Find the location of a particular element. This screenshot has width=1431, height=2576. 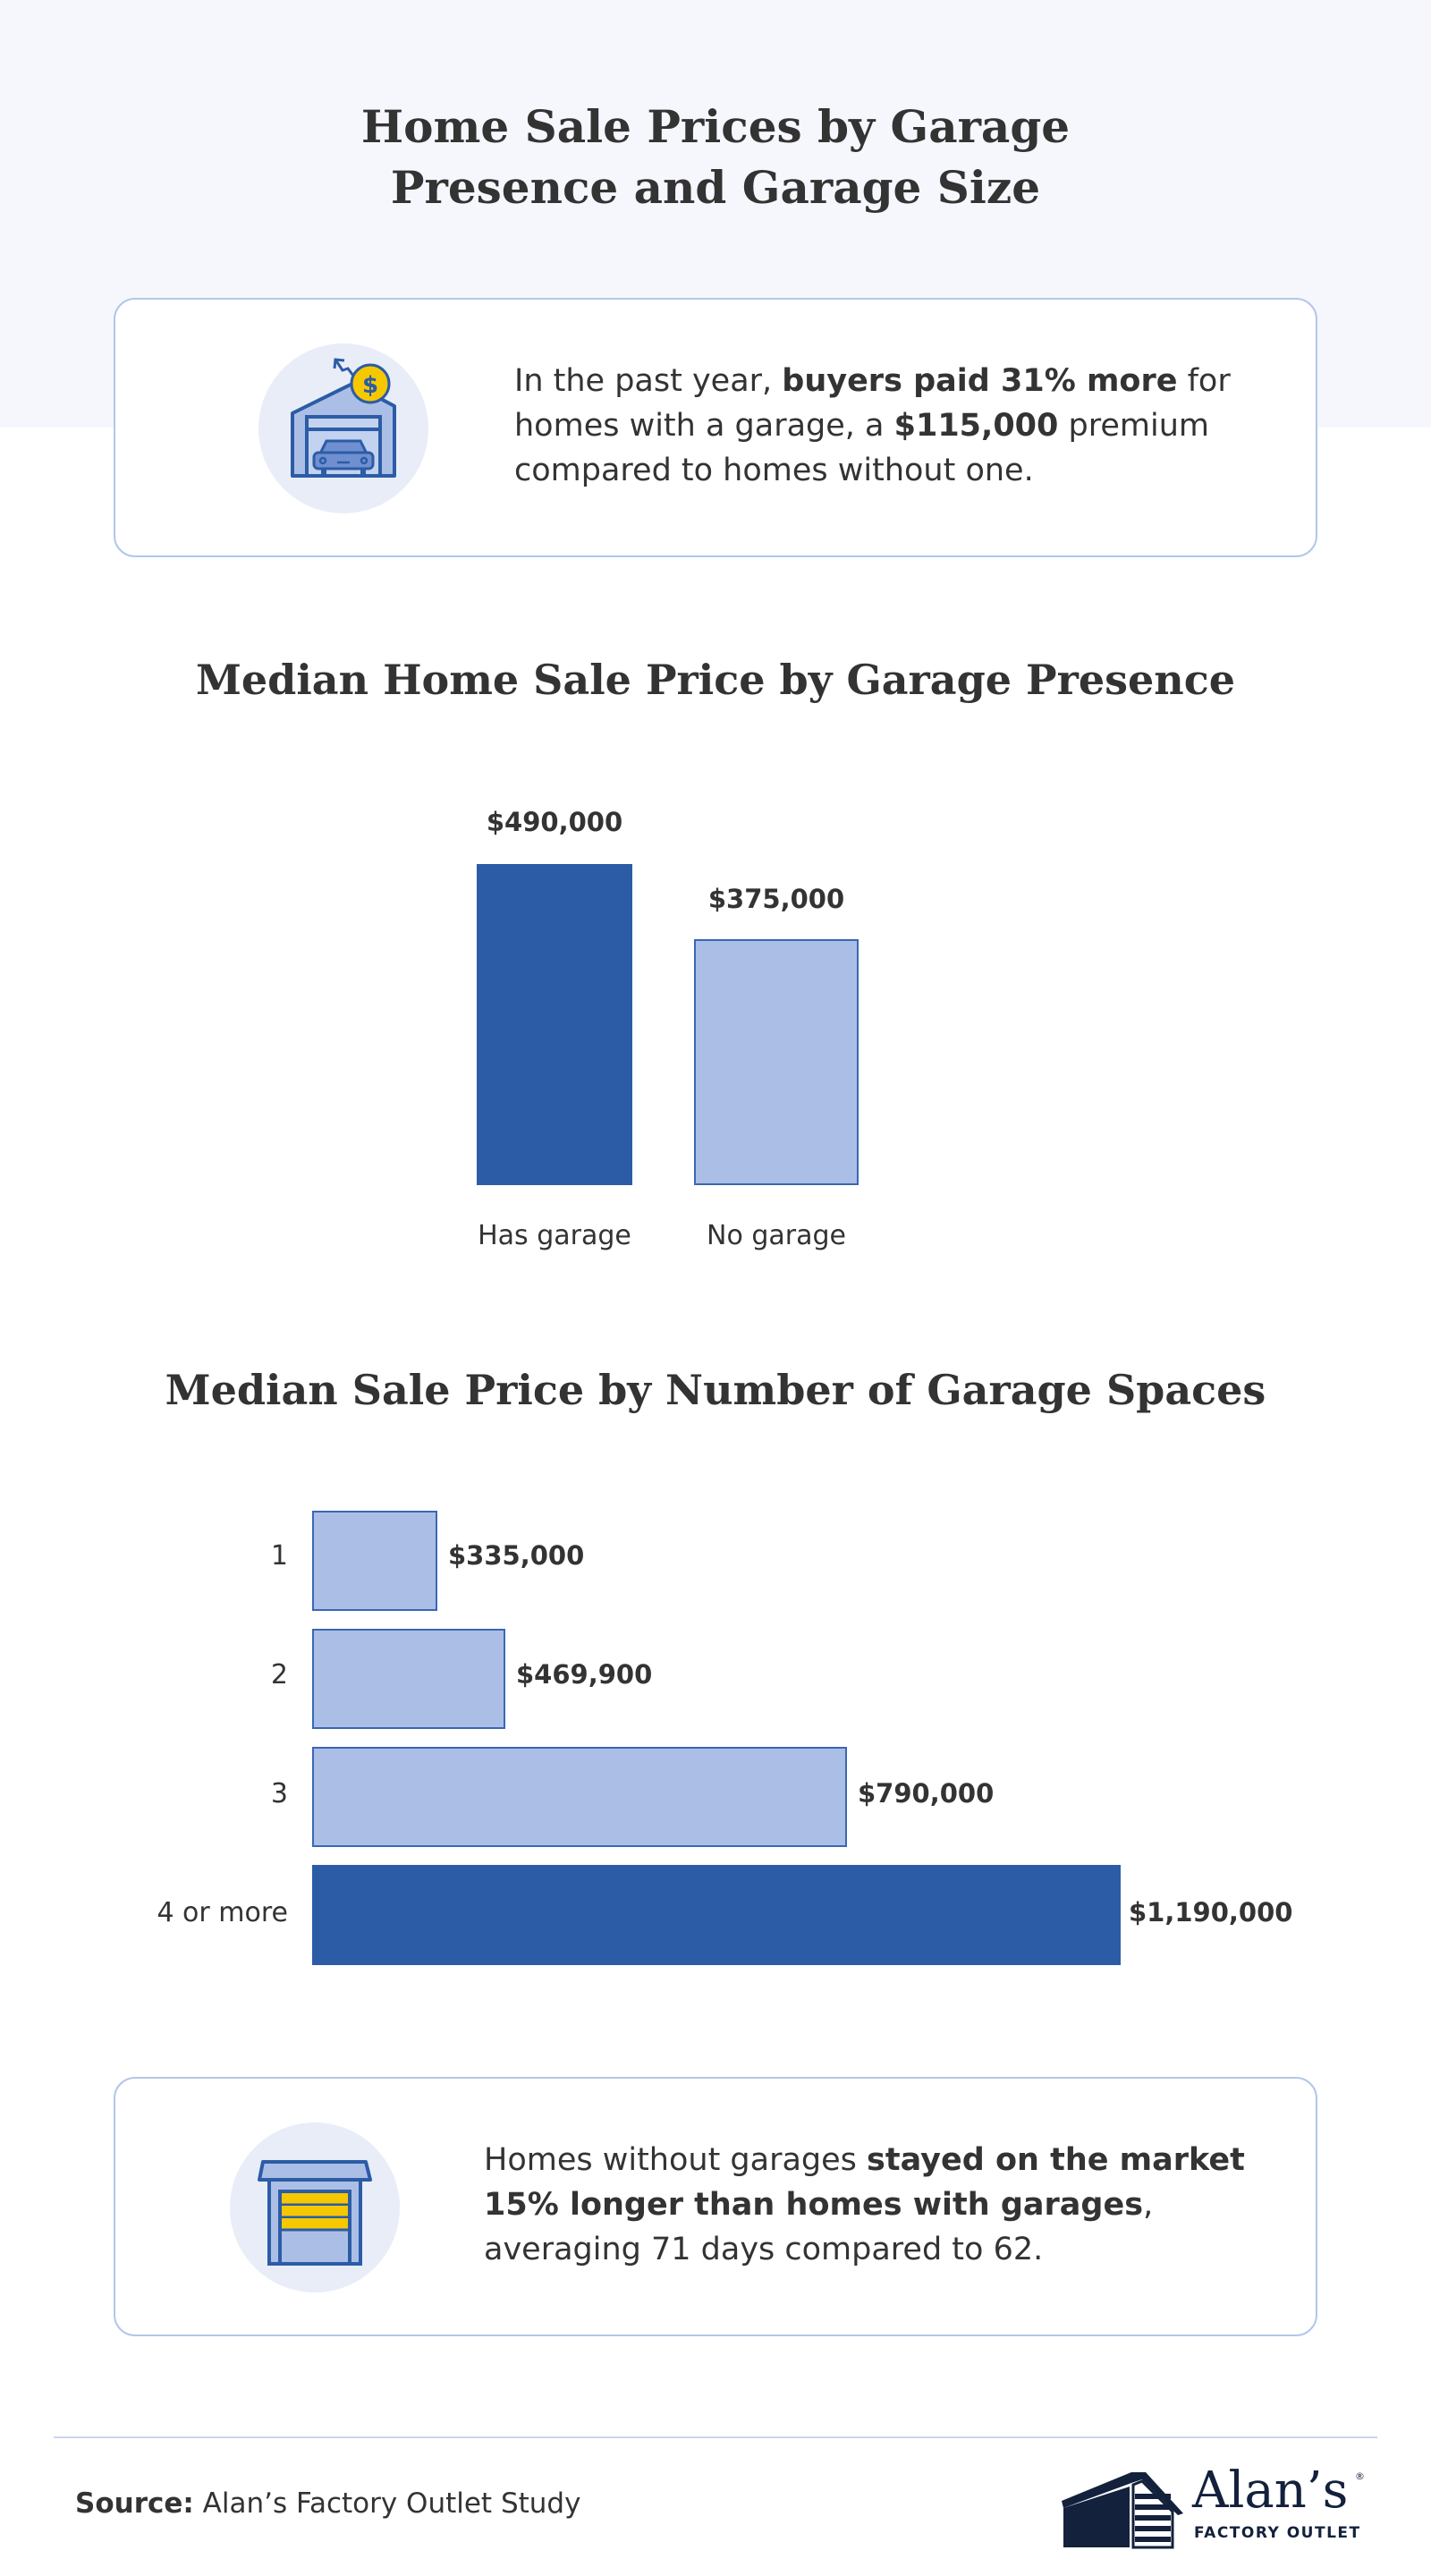

bar-value-label: $790,000 is located at coordinates (927, 1793).